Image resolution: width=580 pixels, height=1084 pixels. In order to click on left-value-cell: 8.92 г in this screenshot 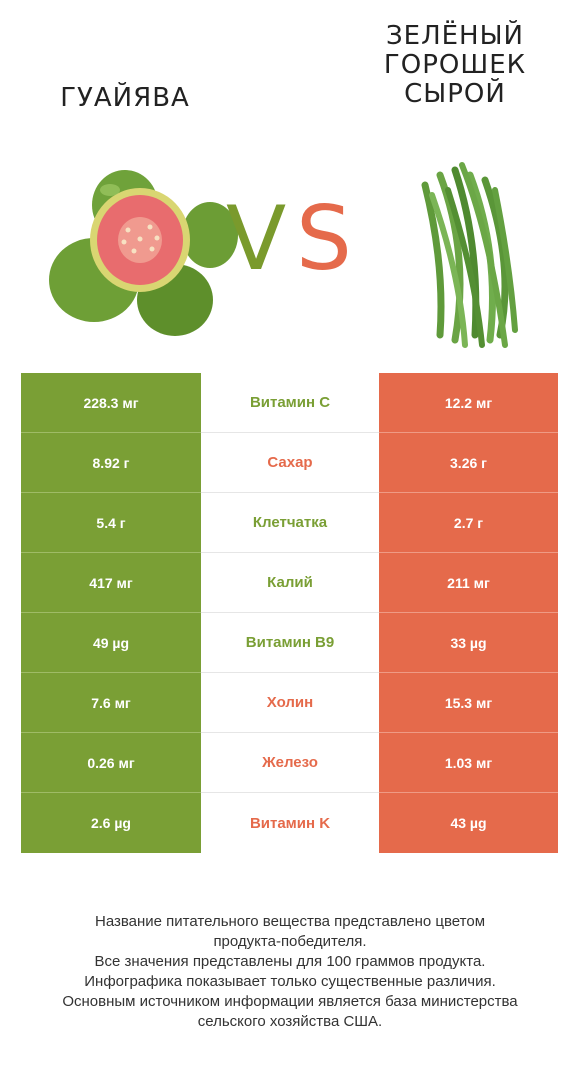, I will do `click(111, 463)`.